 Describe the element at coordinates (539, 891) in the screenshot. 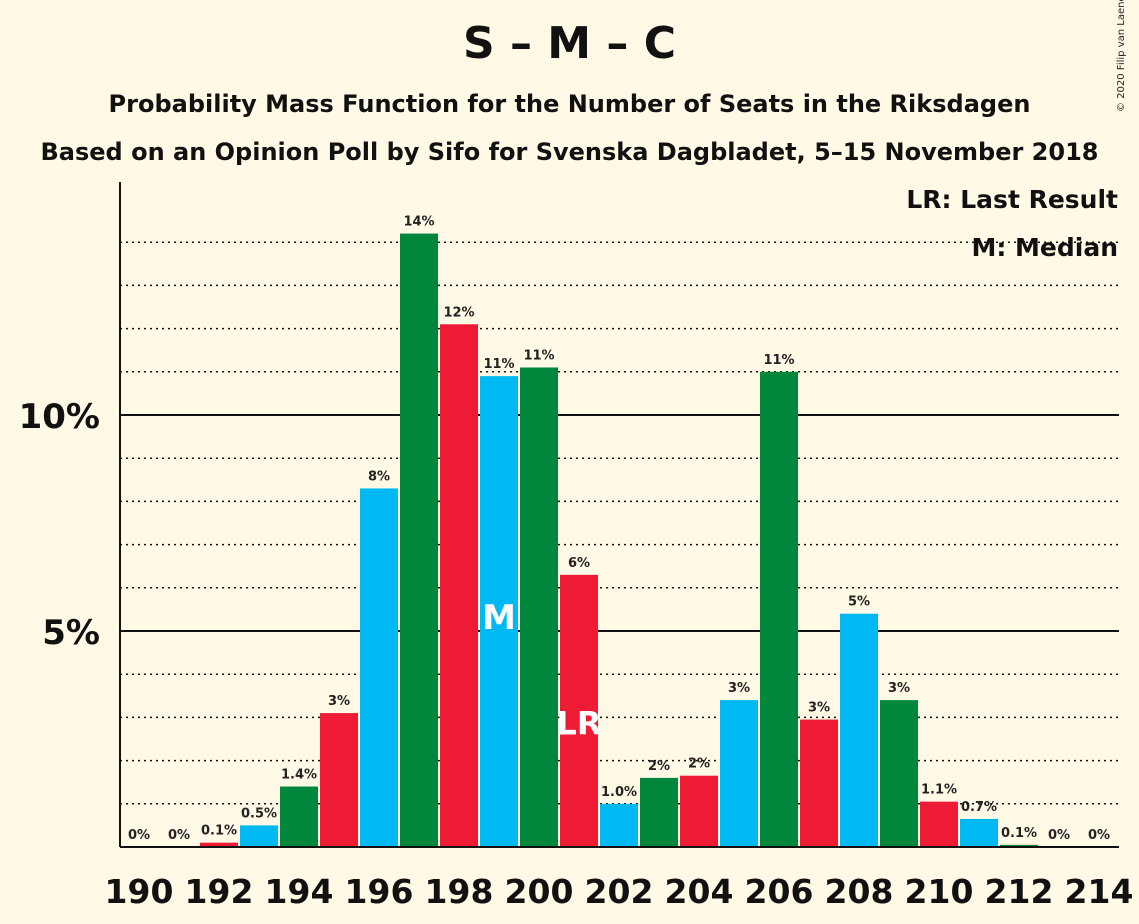

I see `x-tick-label: 200` at that location.